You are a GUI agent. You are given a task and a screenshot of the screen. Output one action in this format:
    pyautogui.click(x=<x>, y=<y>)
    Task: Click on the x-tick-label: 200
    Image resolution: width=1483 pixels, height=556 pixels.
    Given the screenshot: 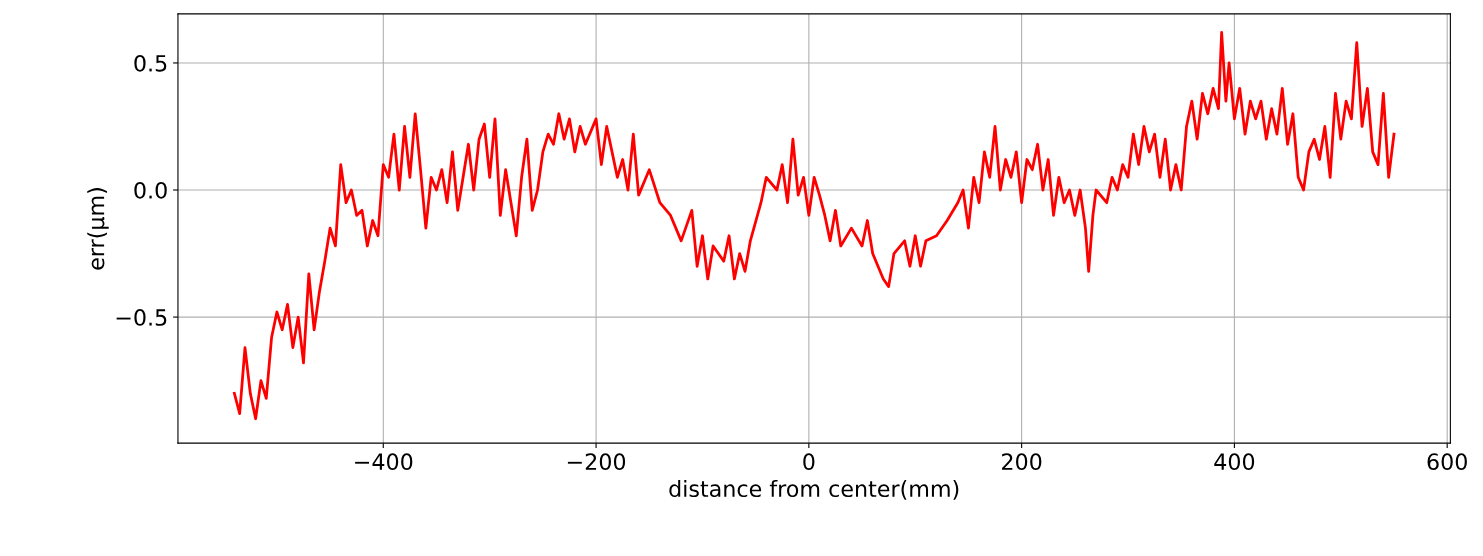 What is the action you would take?
    pyautogui.click(x=1022, y=462)
    